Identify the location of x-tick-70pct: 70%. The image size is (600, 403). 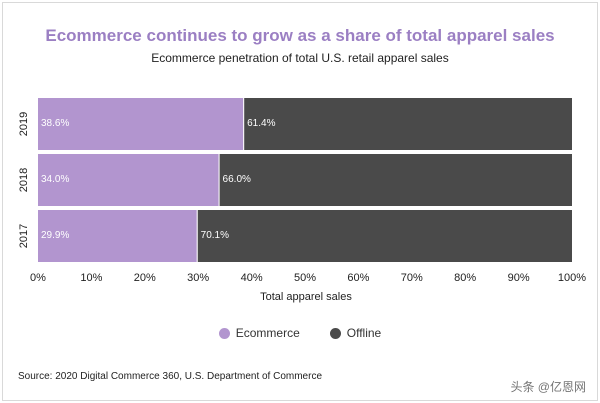
(412, 278).